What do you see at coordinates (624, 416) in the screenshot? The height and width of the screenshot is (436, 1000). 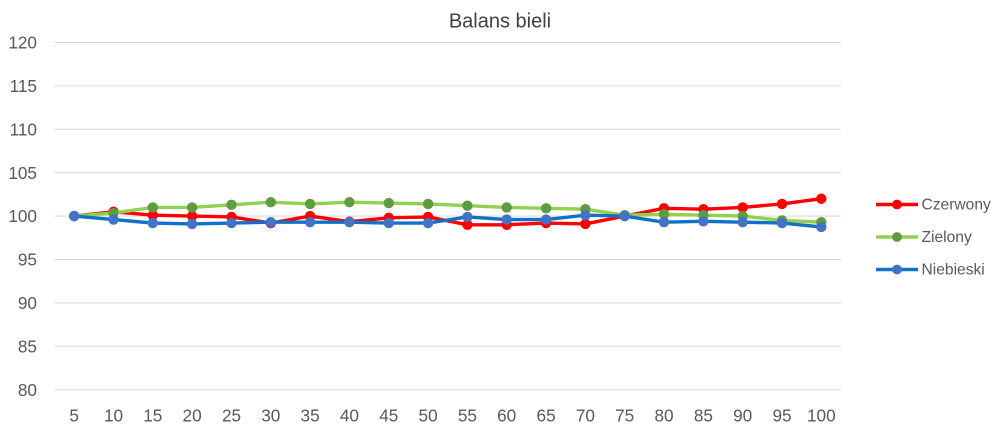 I see `svg-text: 75` at bounding box center [624, 416].